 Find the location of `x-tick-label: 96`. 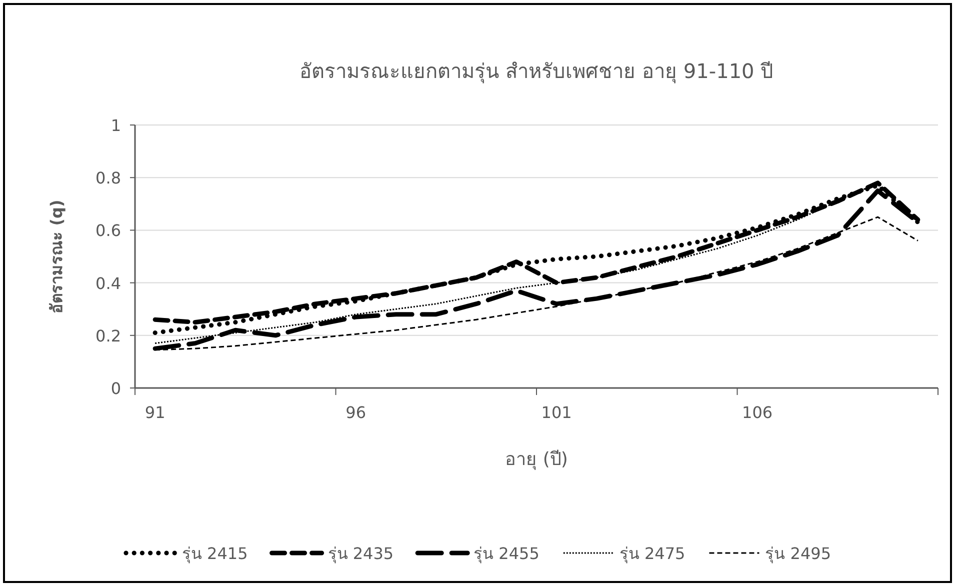

x-tick-label: 96 is located at coordinates (356, 412).